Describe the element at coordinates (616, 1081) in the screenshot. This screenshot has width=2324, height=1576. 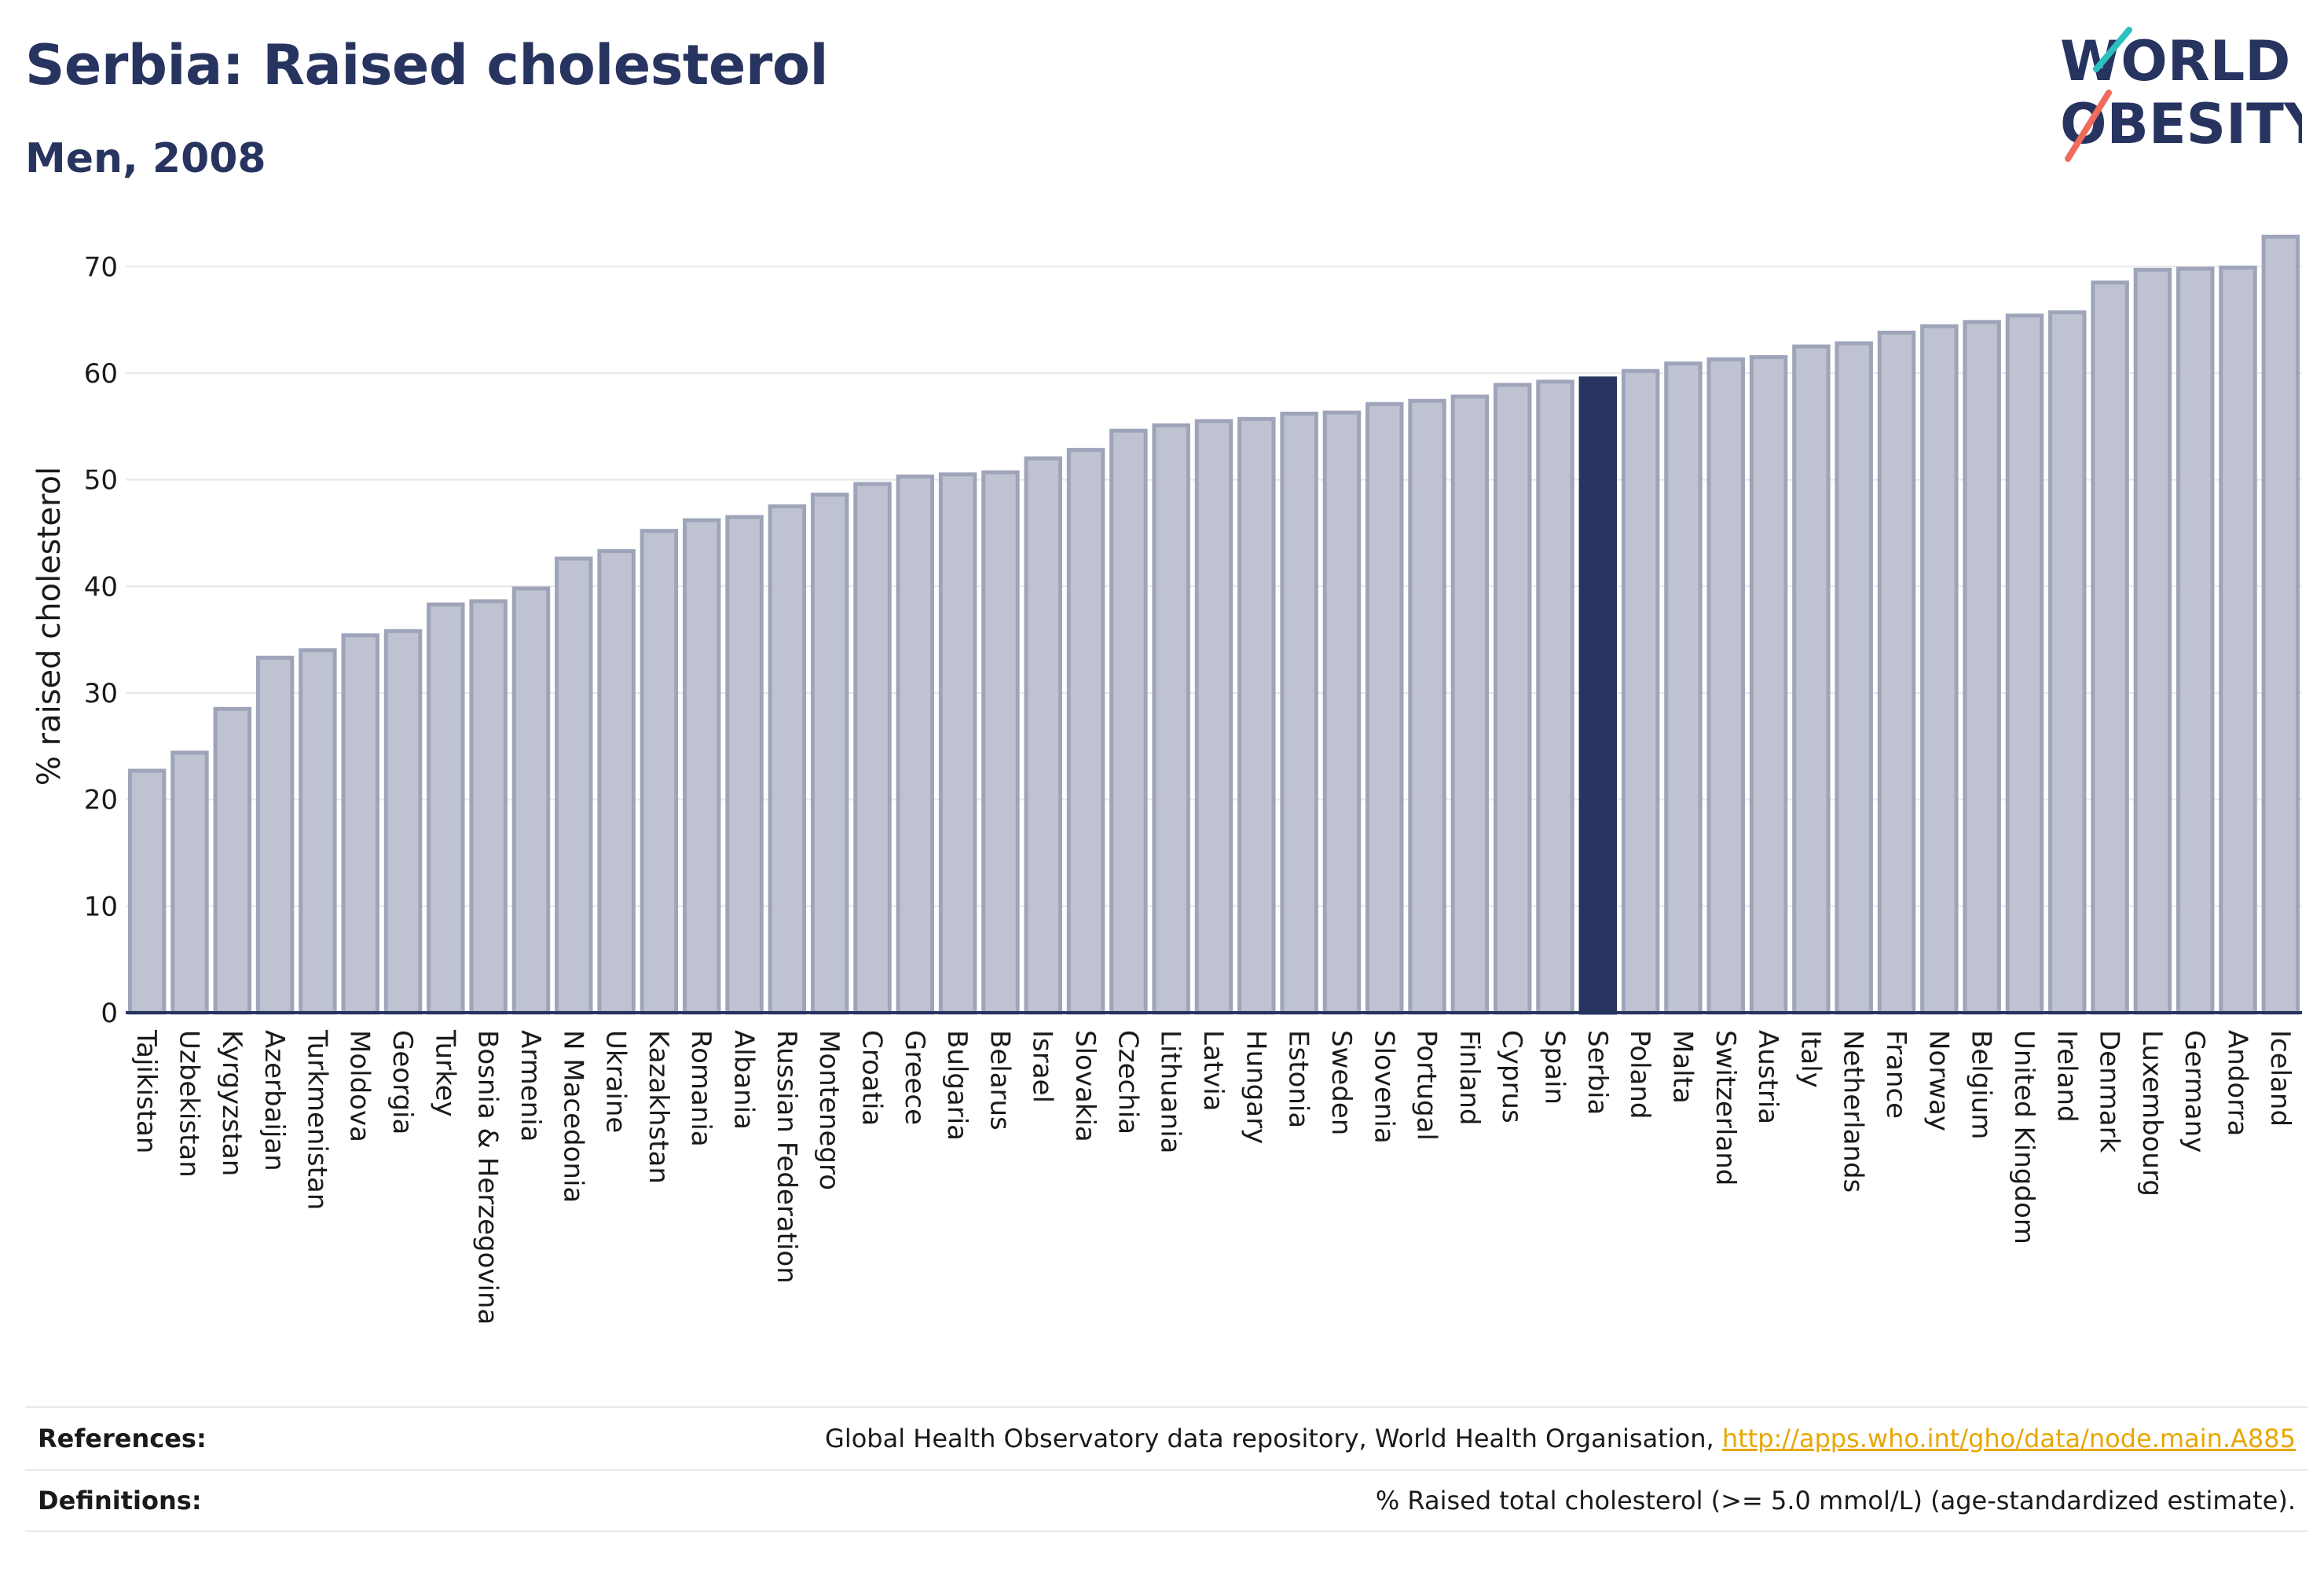
I see `x-tick-label: Ukraine` at that location.